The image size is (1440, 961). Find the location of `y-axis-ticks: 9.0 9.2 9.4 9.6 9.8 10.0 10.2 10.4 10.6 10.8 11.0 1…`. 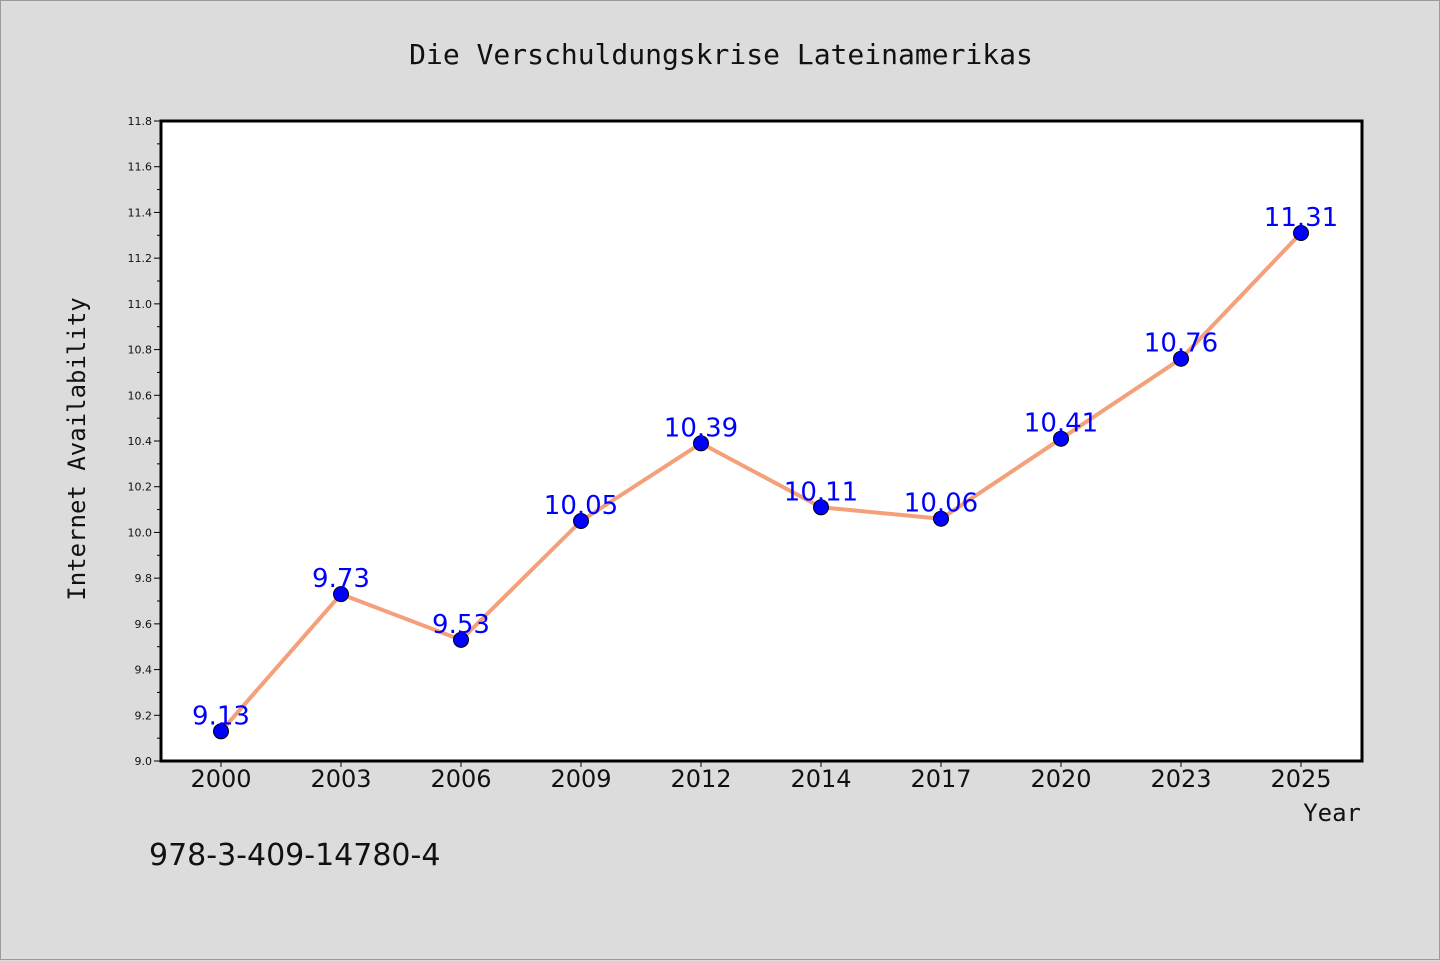

y-axis-ticks: 9.0 9.2 9.4 9.6 9.8 10.0 10.2 10.4 10.6 10.8 11.0 1… is located at coordinates (144, 441).